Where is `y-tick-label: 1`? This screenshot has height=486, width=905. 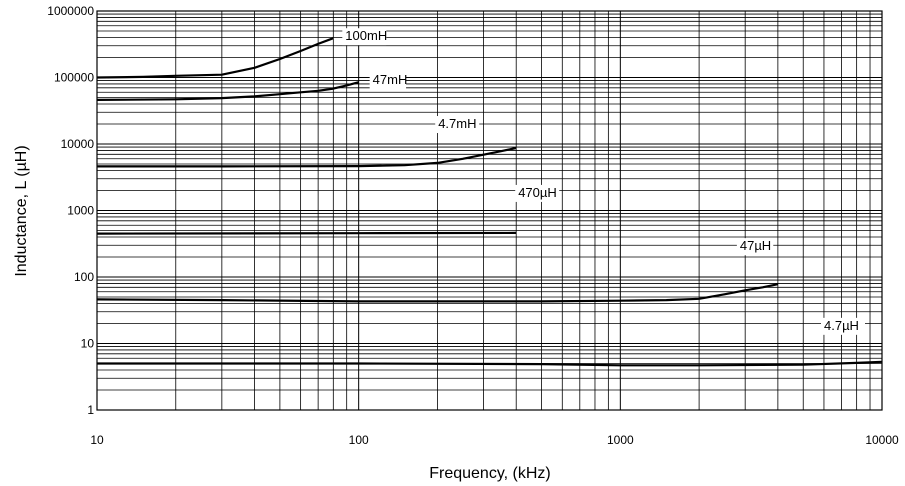
y-tick-label: 1 is located at coordinates (90, 410).